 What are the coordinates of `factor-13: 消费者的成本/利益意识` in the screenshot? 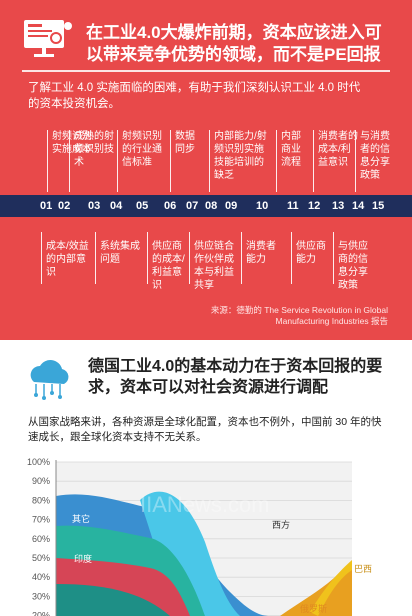 It's located at (335, 161).